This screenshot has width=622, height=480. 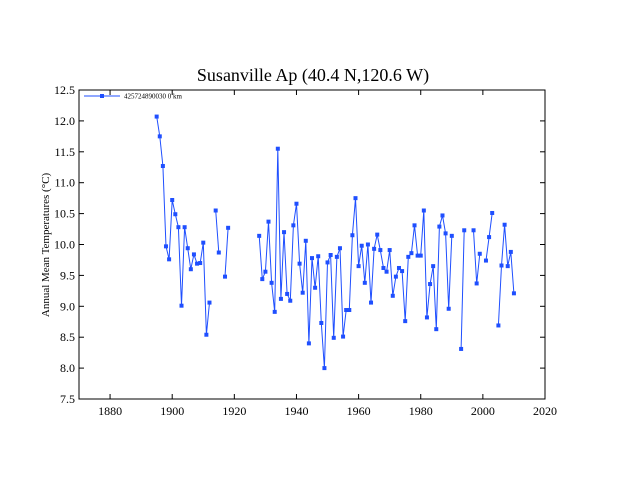 I want to click on x-tick-label: 1880, so click(x=110, y=411).